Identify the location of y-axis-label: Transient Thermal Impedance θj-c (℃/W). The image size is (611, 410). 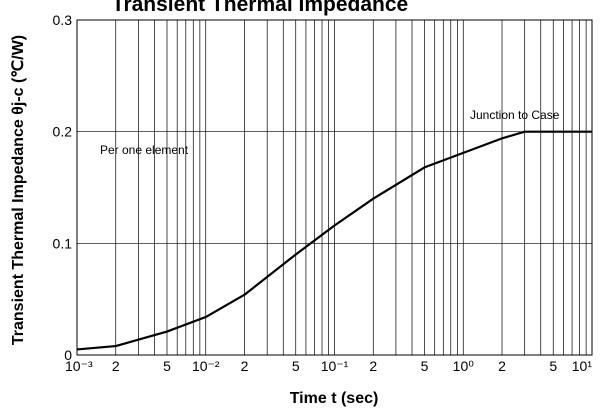
(18, 190).